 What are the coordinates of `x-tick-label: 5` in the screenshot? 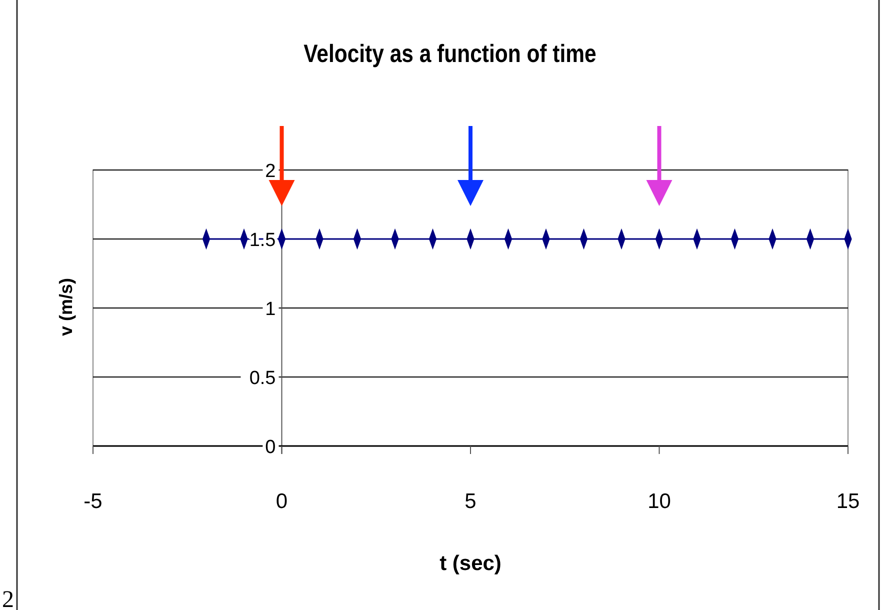 It's located at (470, 501).